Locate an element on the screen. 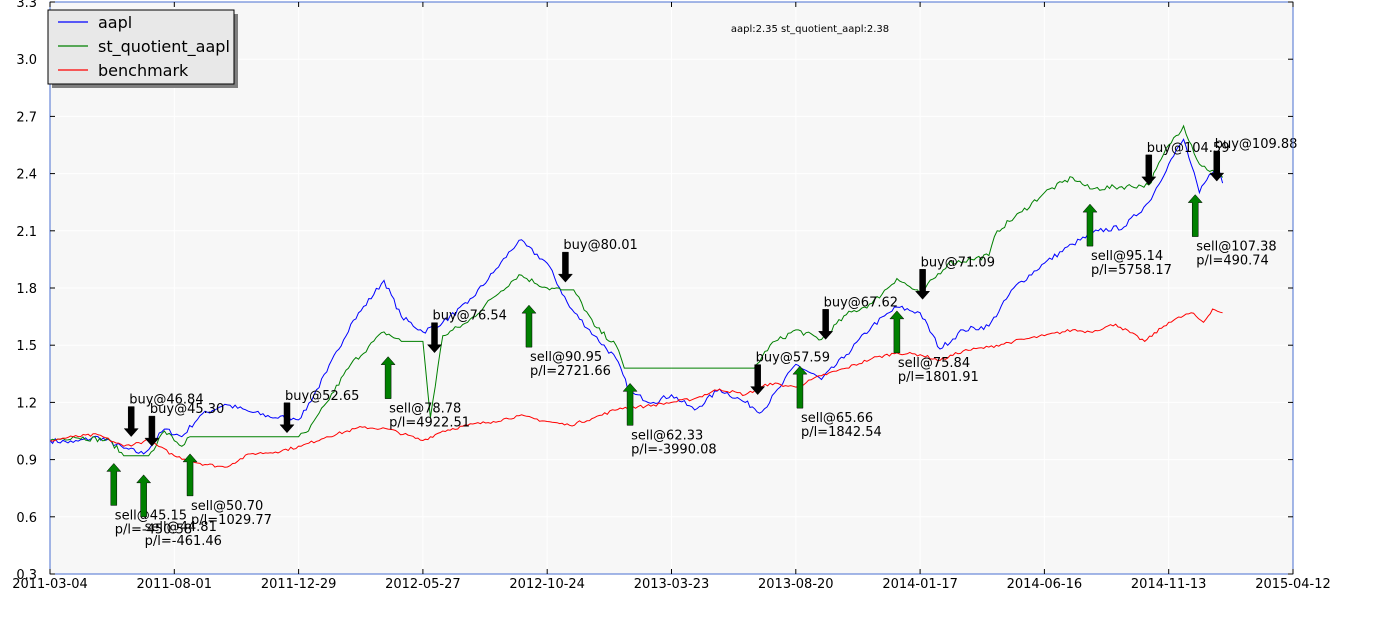 This screenshot has width=1376, height=623. sell-pl-label: p/l=-461.46 is located at coordinates (183, 541).